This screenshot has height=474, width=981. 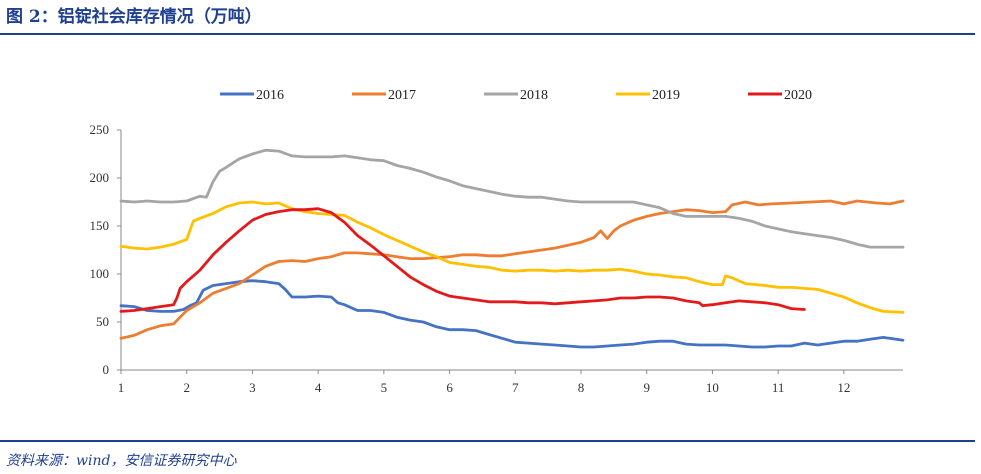 What do you see at coordinates (100, 225) in the screenshot?
I see `y-tick-label: 150` at bounding box center [100, 225].